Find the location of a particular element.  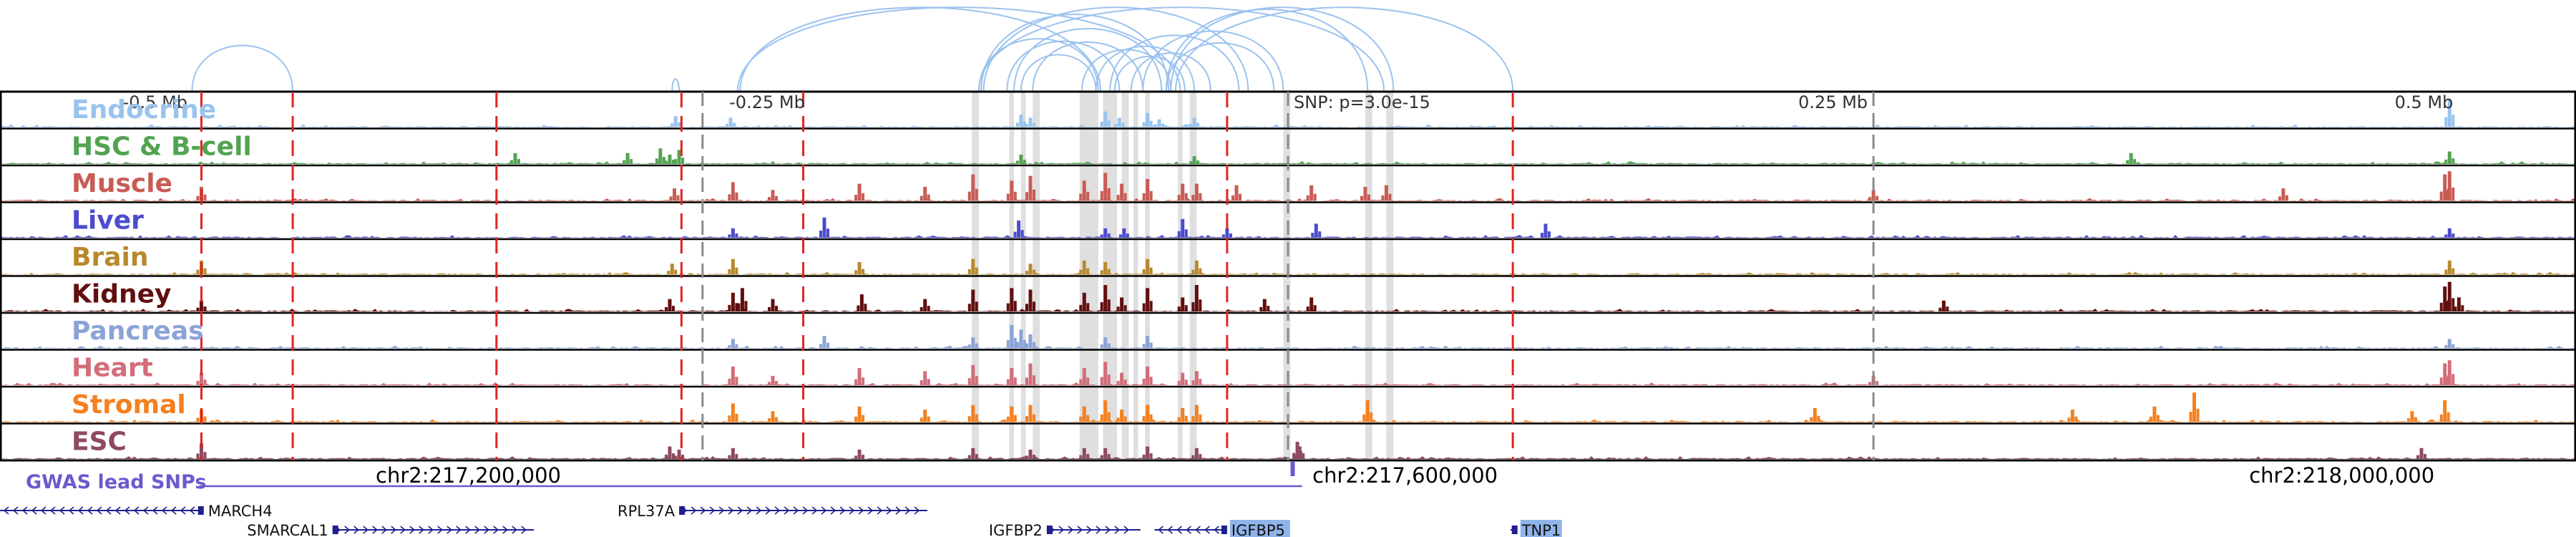

ruler-label-2: SNP: p=3.0e-15 is located at coordinates (1362, 102).